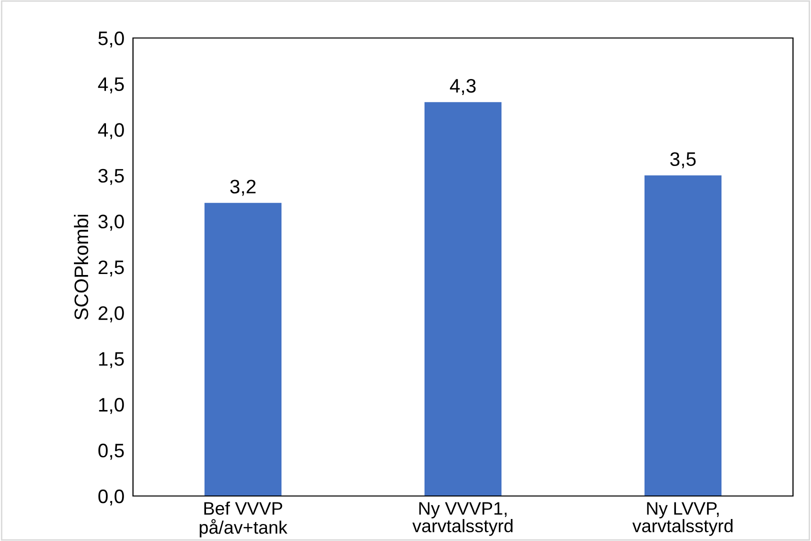 The height and width of the screenshot is (541, 811). I want to click on x-tick-label: Ny LVVP, varvtalsstyrd, so click(682, 519).